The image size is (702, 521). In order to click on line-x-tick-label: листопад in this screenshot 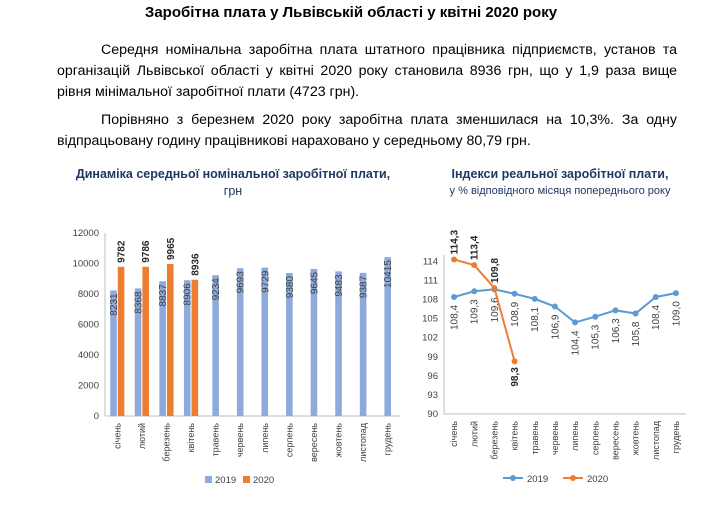, I will do `click(656, 440)`.